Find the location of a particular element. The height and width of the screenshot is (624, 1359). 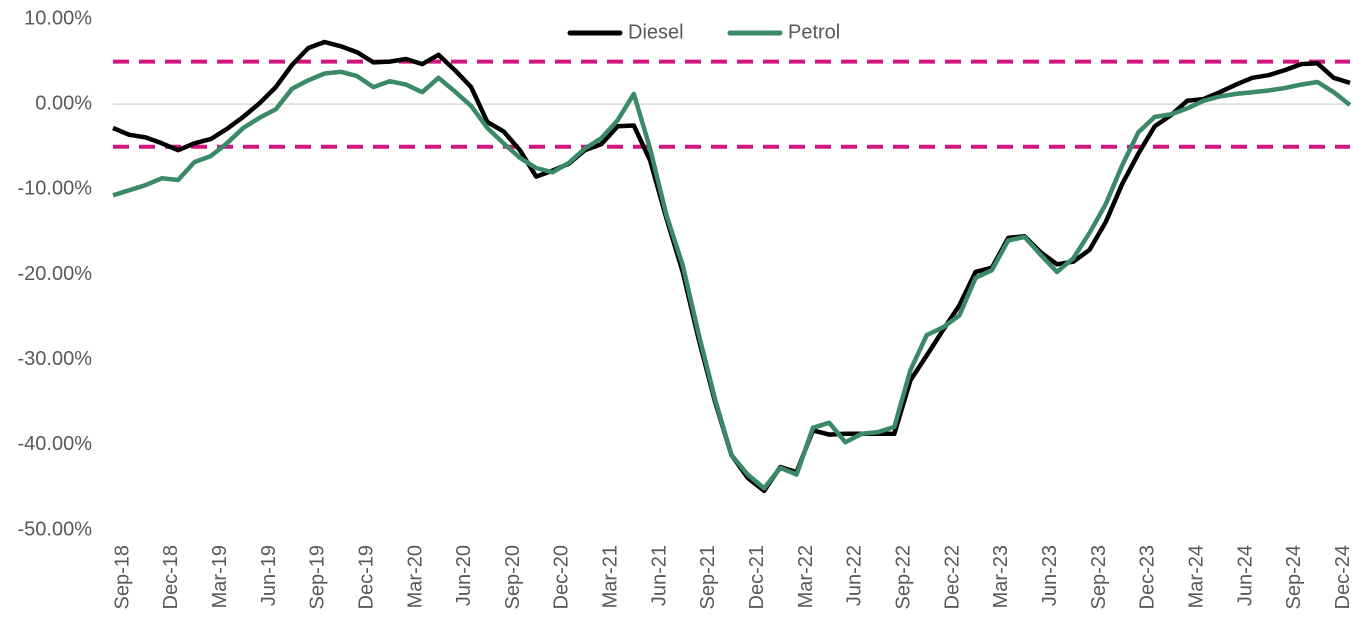

x-tick-label: Mar-20 is located at coordinates (415, 576).